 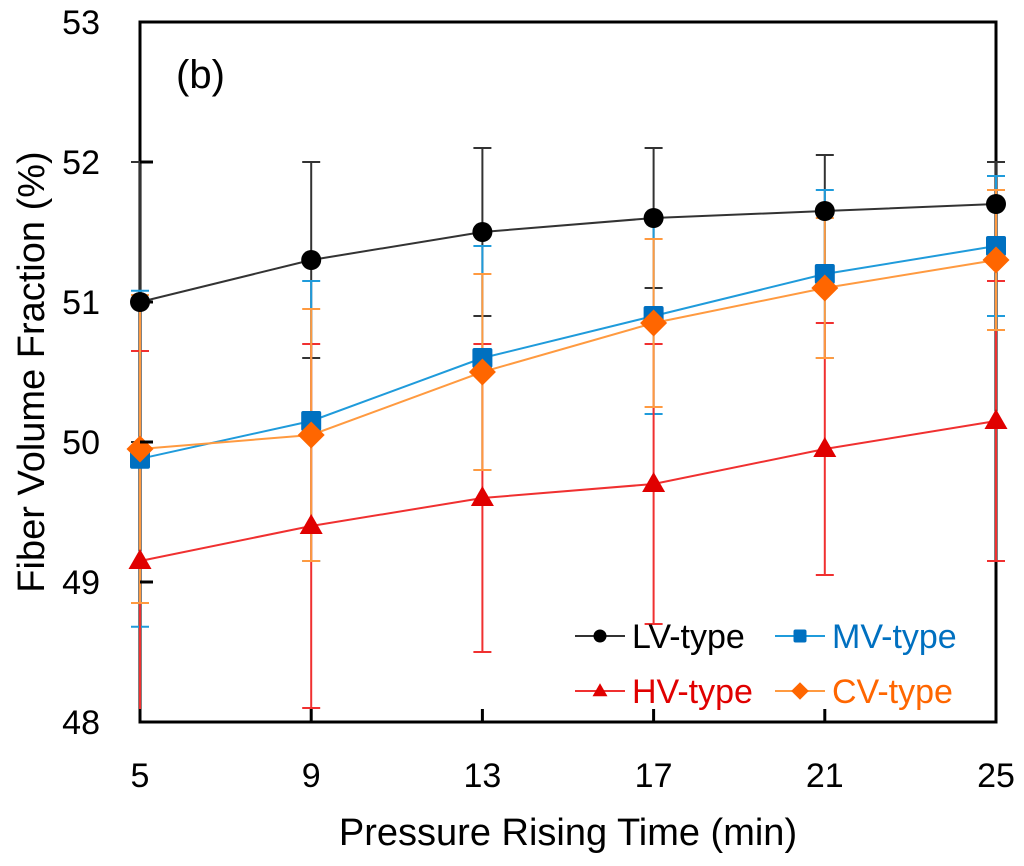 I want to click on y-tick-label: 51, so click(x=81, y=303).